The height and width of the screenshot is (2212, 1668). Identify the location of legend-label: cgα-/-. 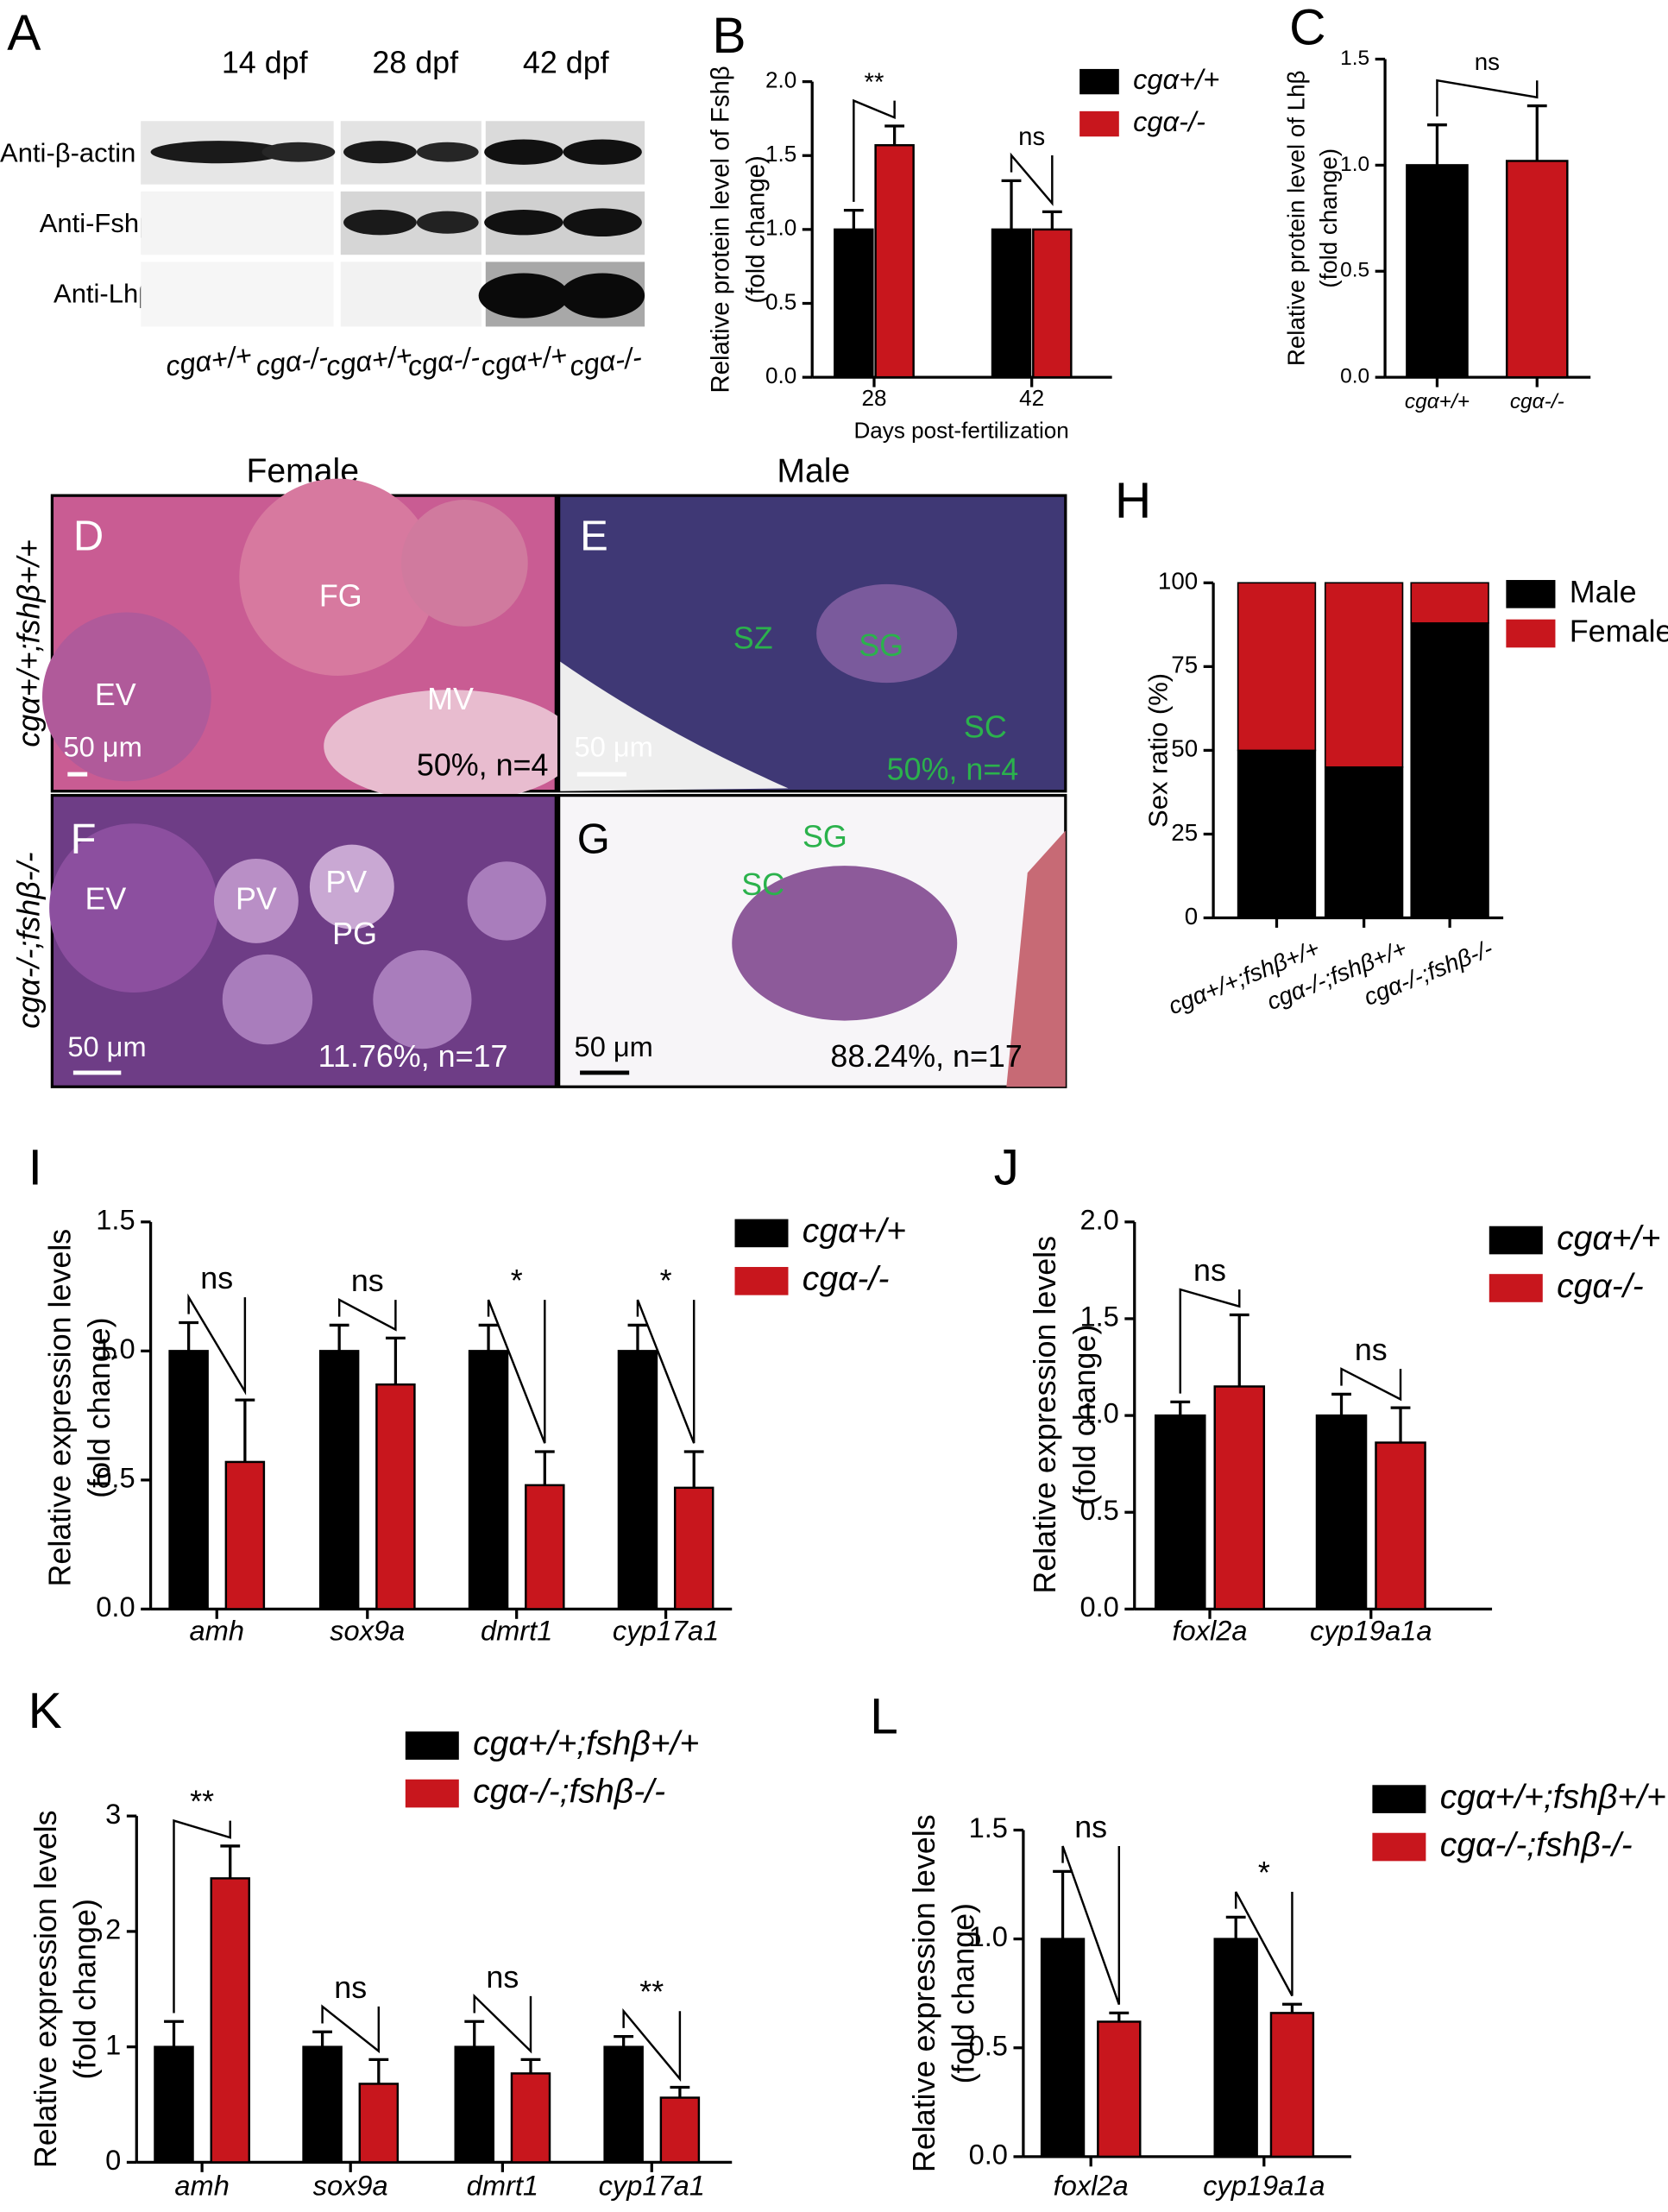
(1600, 1286).